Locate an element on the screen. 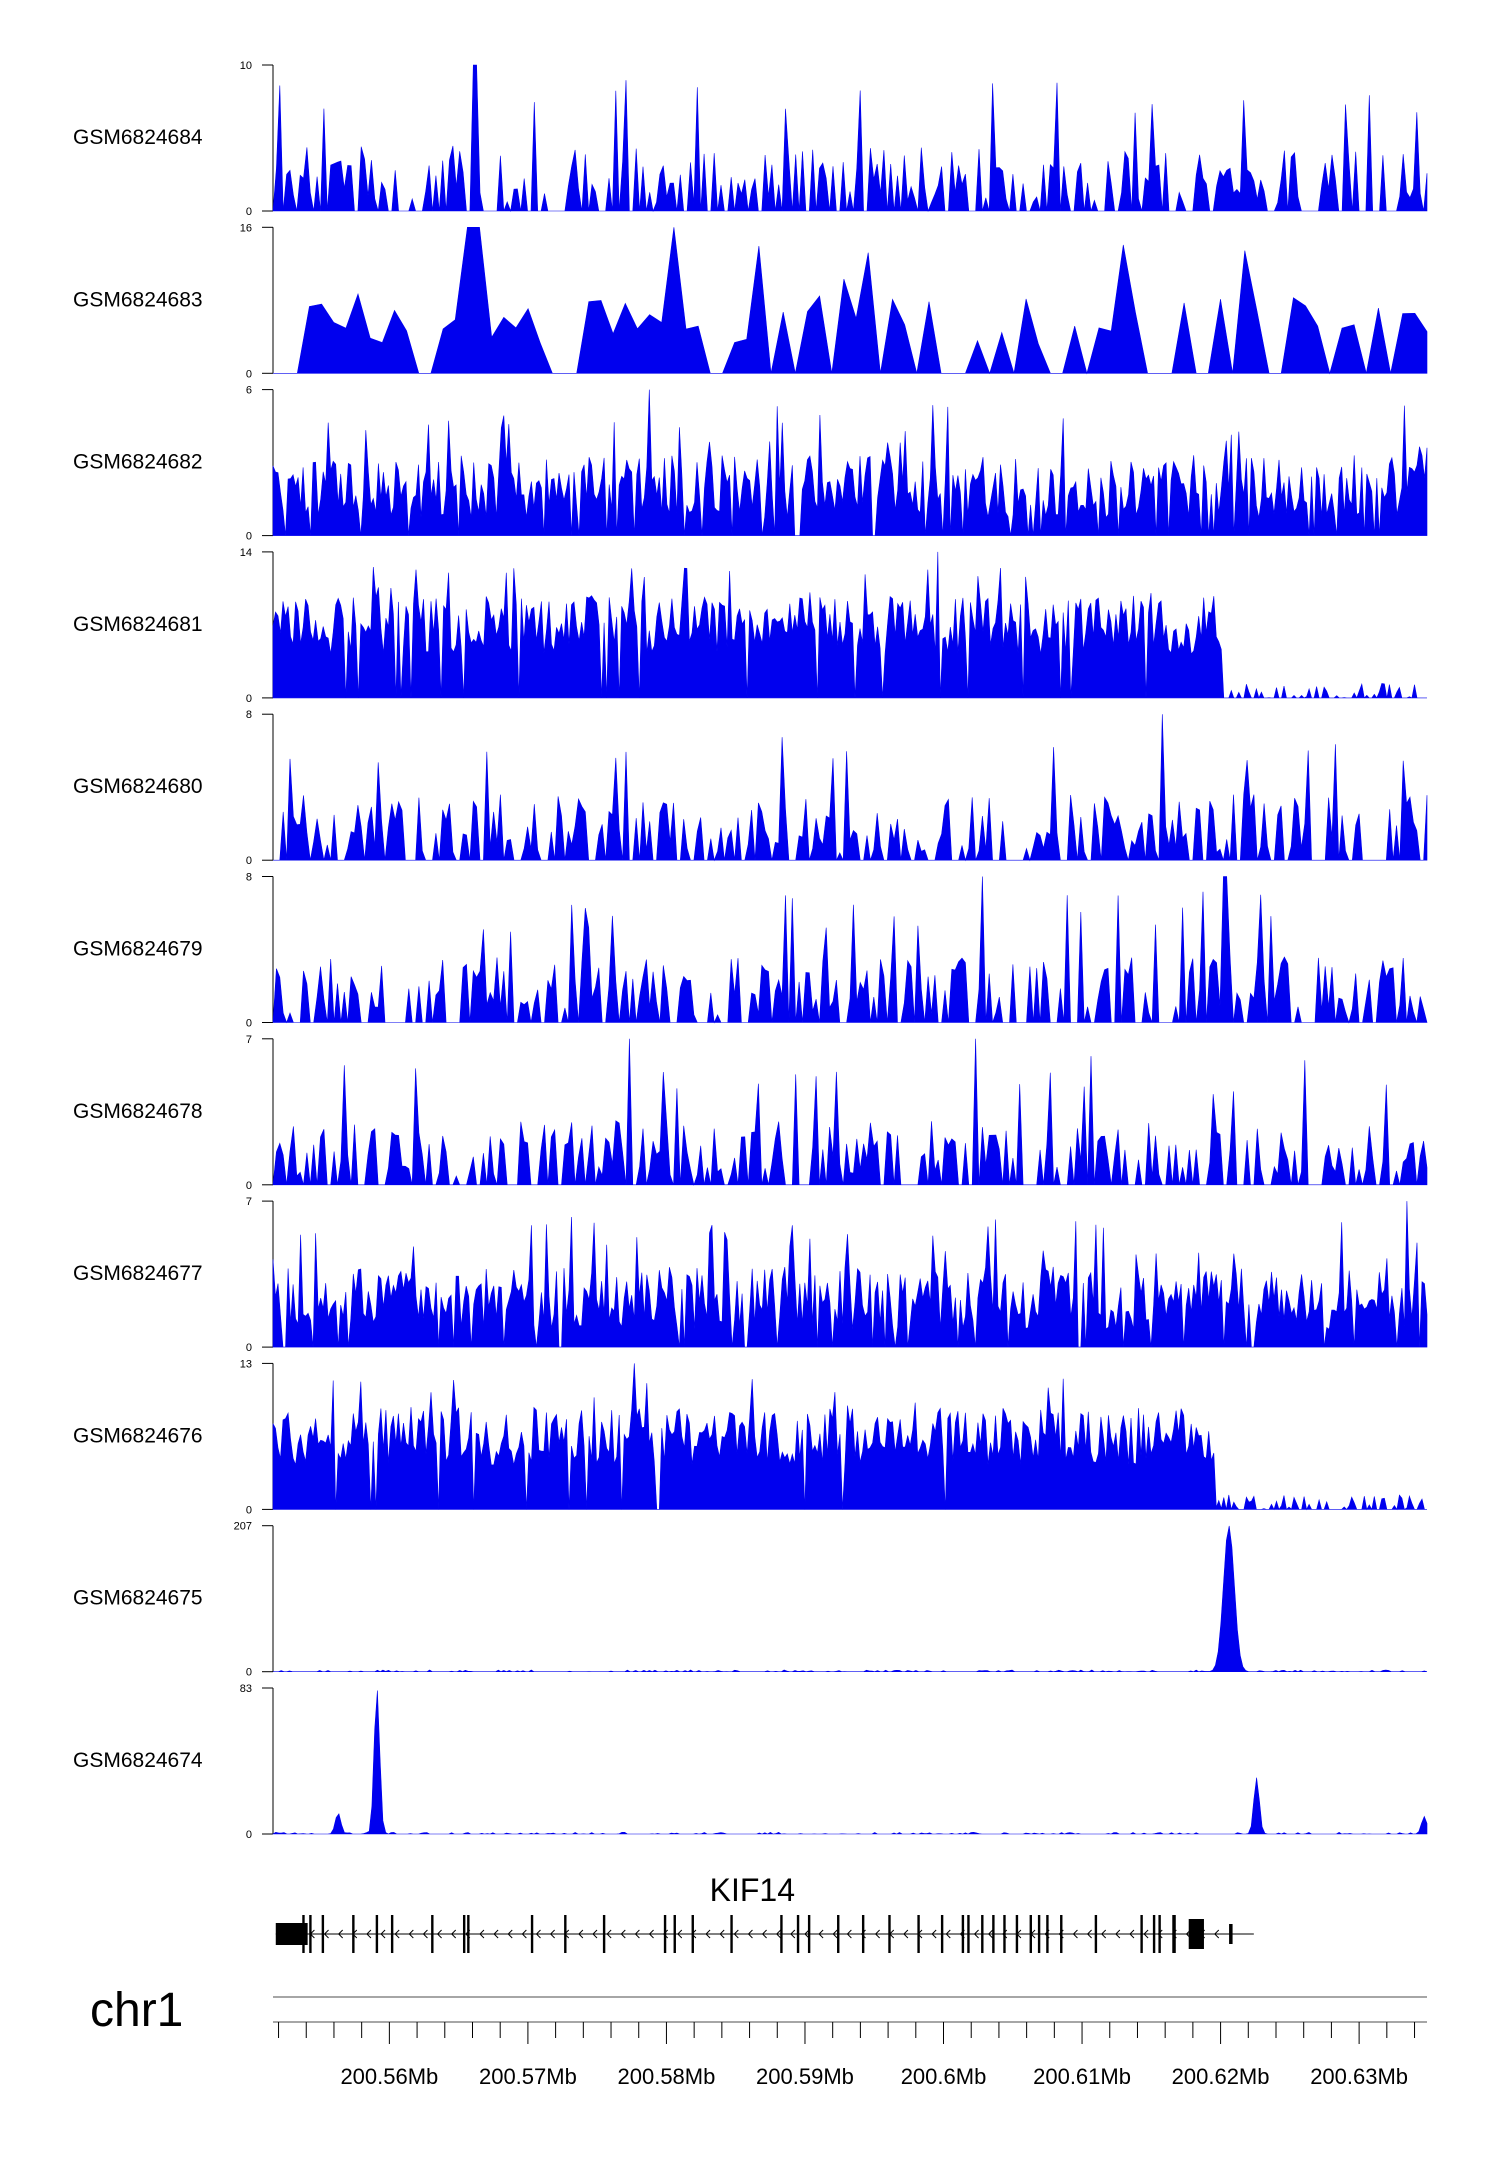  y-max-label: 83 is located at coordinates (246, 1689).